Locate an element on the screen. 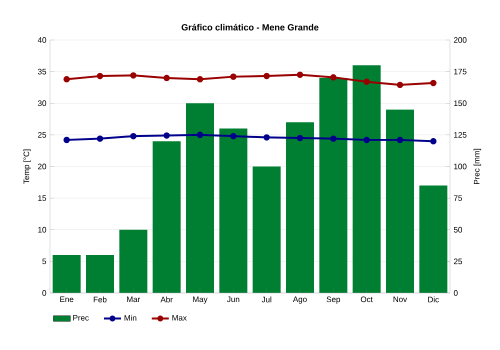 The image size is (500, 350). chart-title: Gráfico climático - Mene Grande is located at coordinates (250, 27).